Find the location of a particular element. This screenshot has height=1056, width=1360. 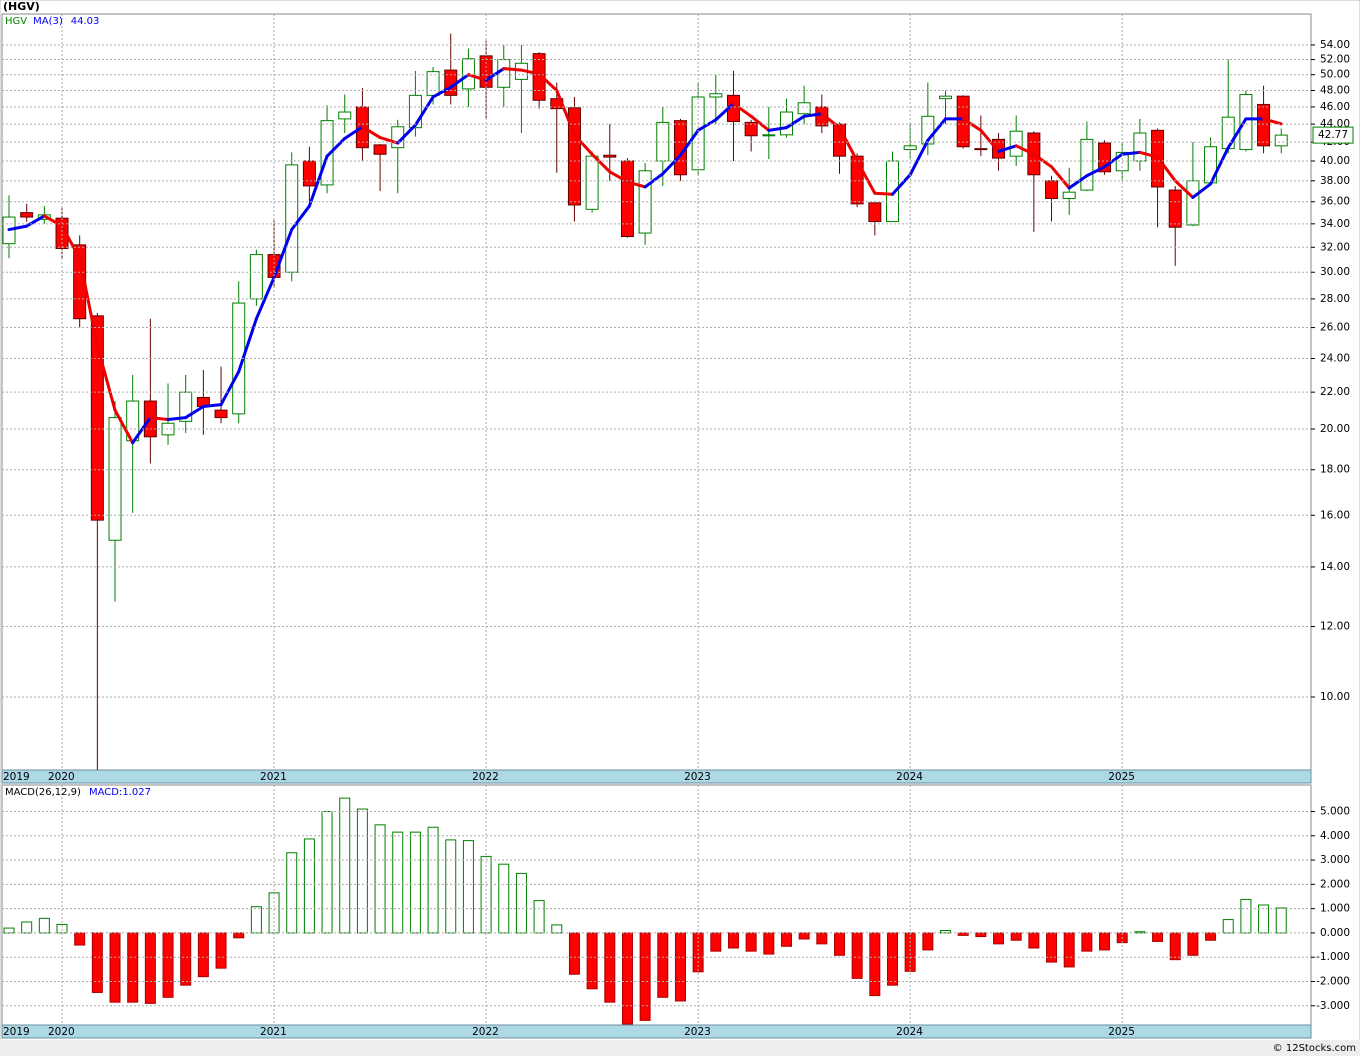

y-tick-label: 5.000 is located at coordinates (1335, 811).